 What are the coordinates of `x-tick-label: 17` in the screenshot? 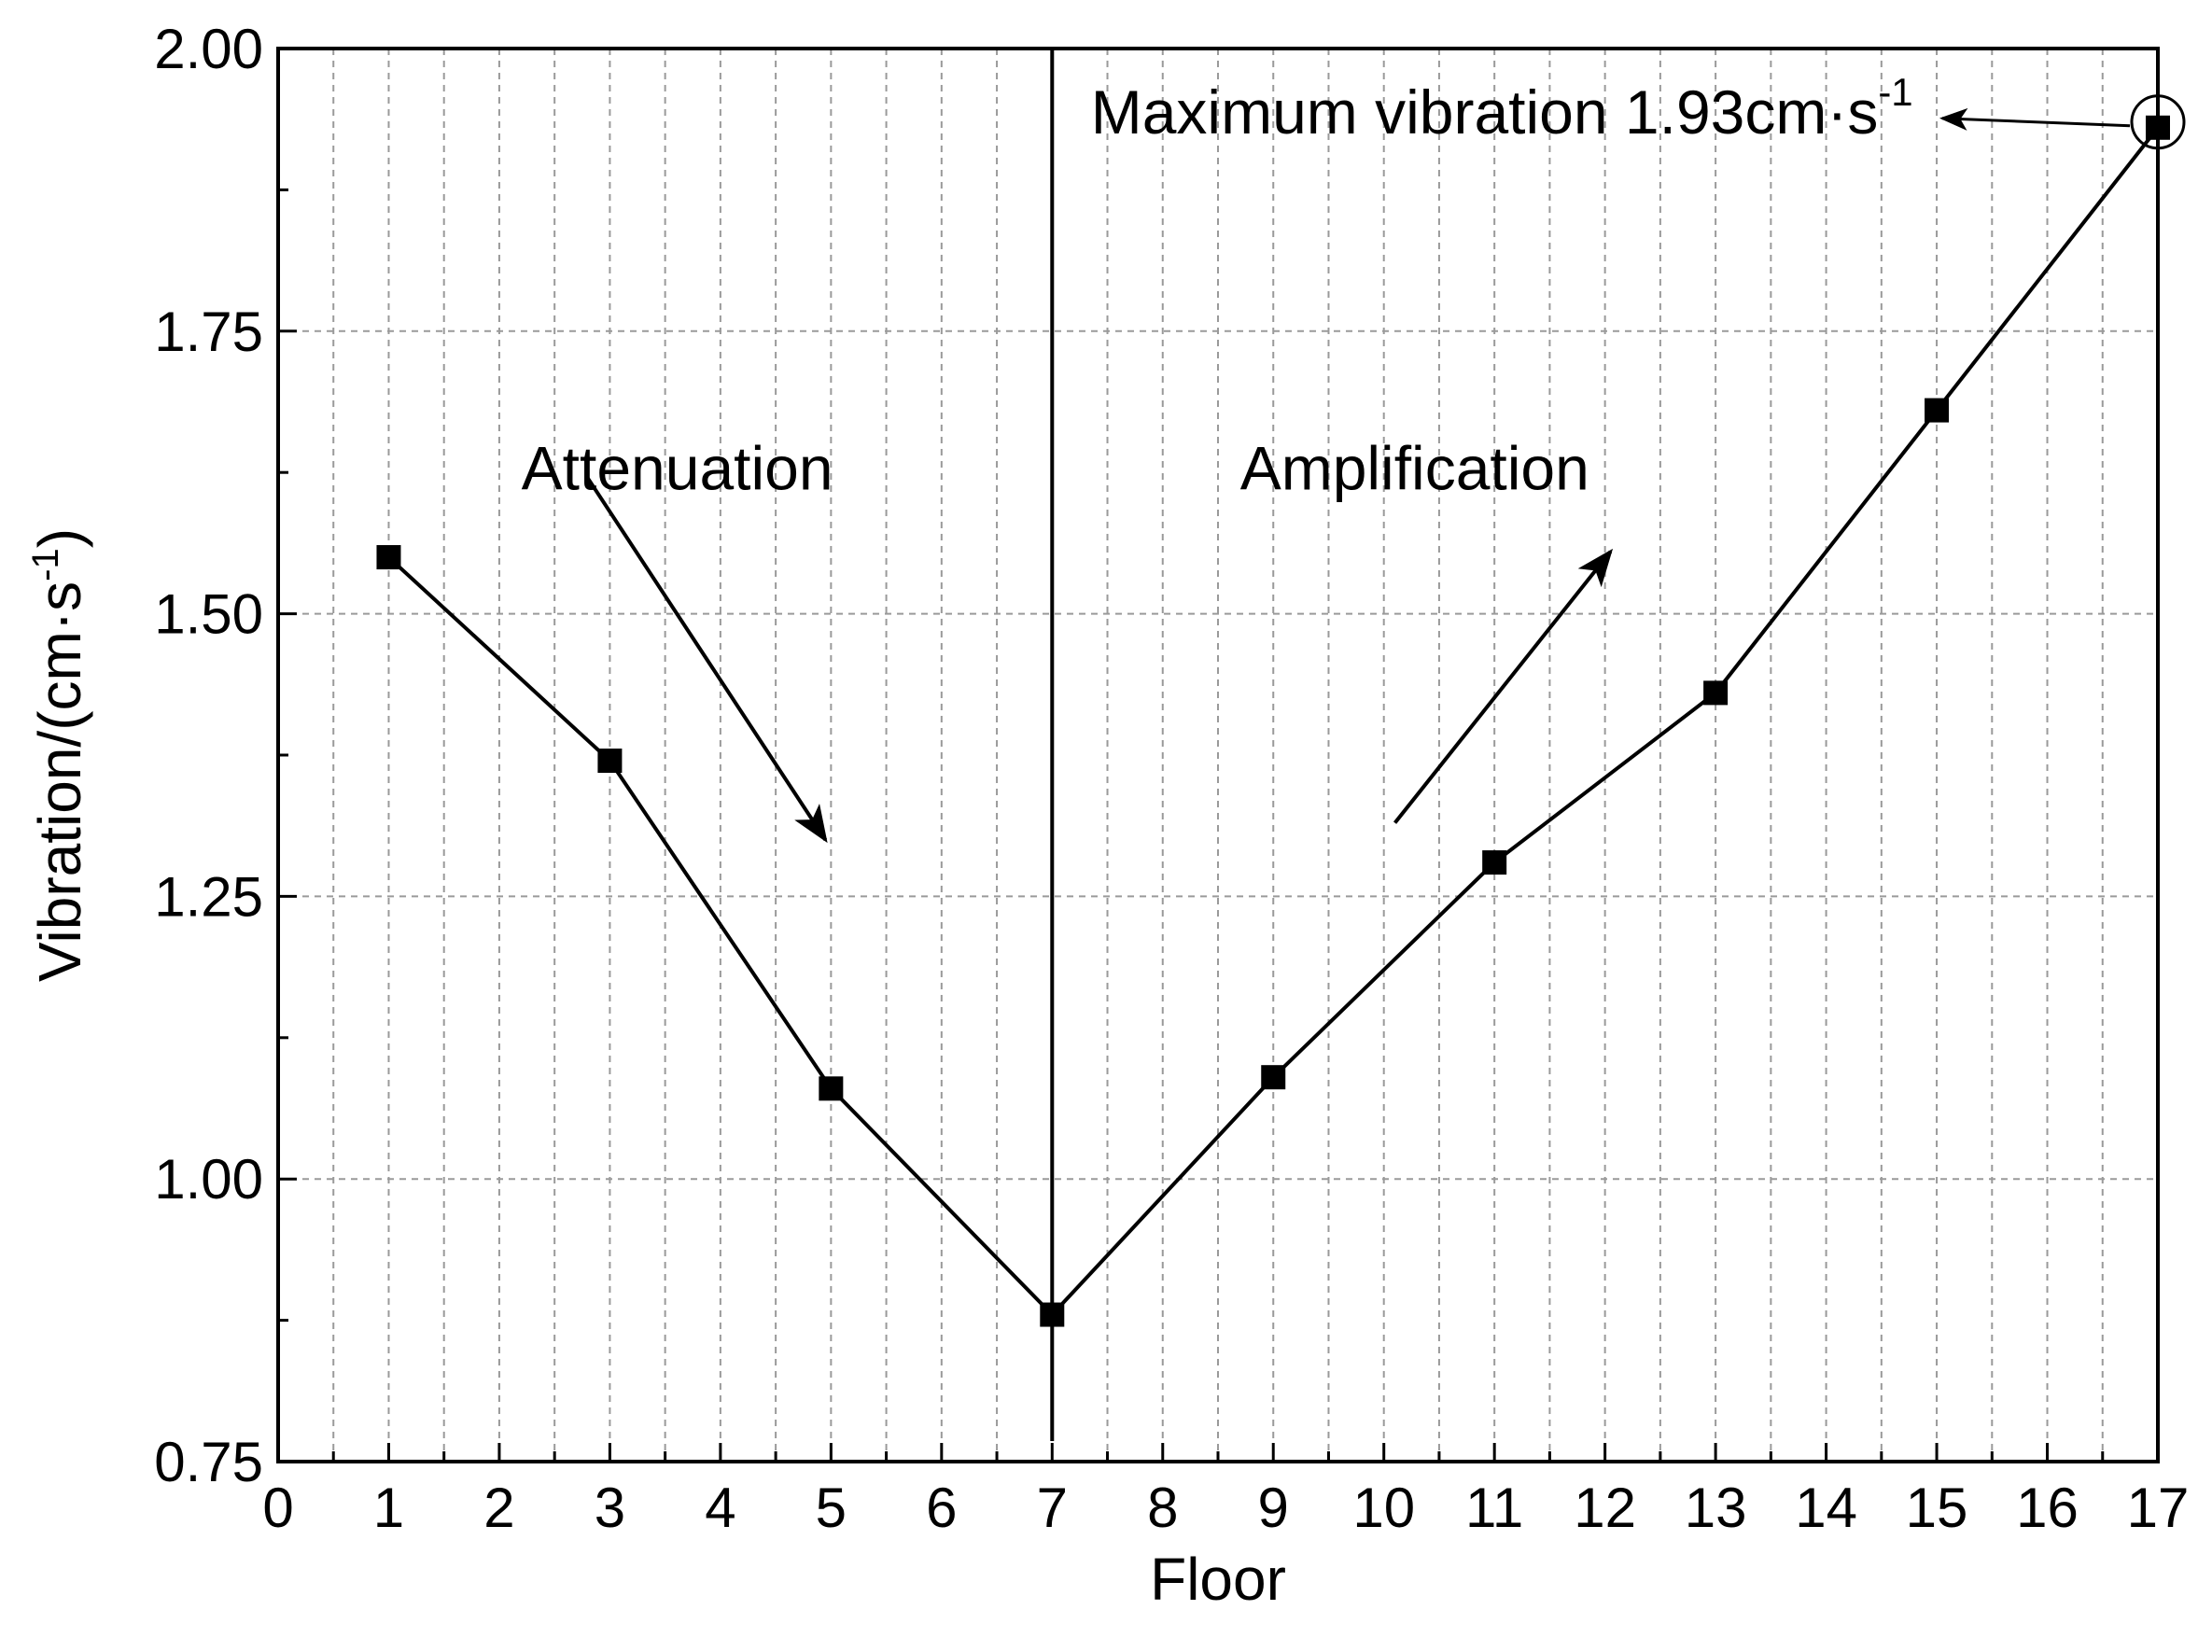 It's located at (2158, 1508).